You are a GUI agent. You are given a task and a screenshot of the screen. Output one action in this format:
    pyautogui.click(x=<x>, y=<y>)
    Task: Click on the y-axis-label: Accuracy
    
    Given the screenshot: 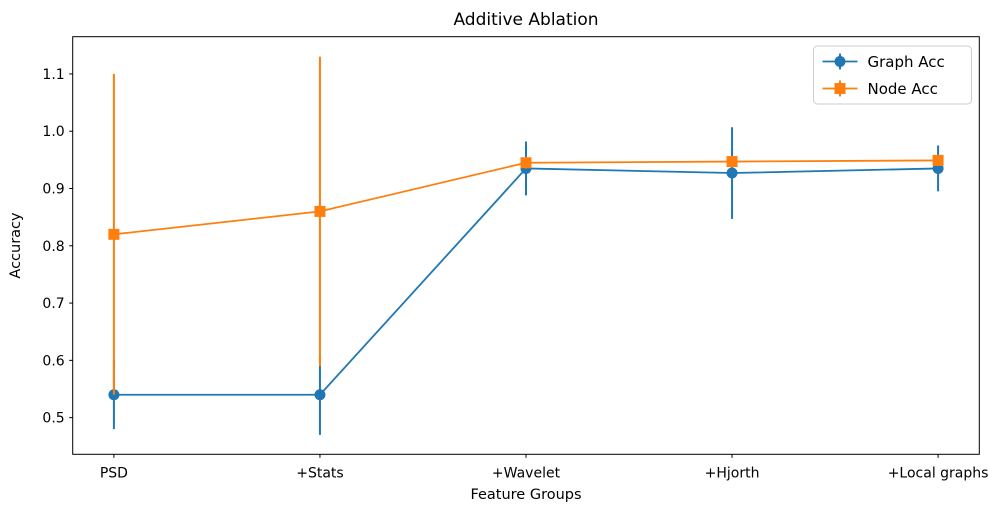 What is the action you would take?
    pyautogui.click(x=16, y=245)
    